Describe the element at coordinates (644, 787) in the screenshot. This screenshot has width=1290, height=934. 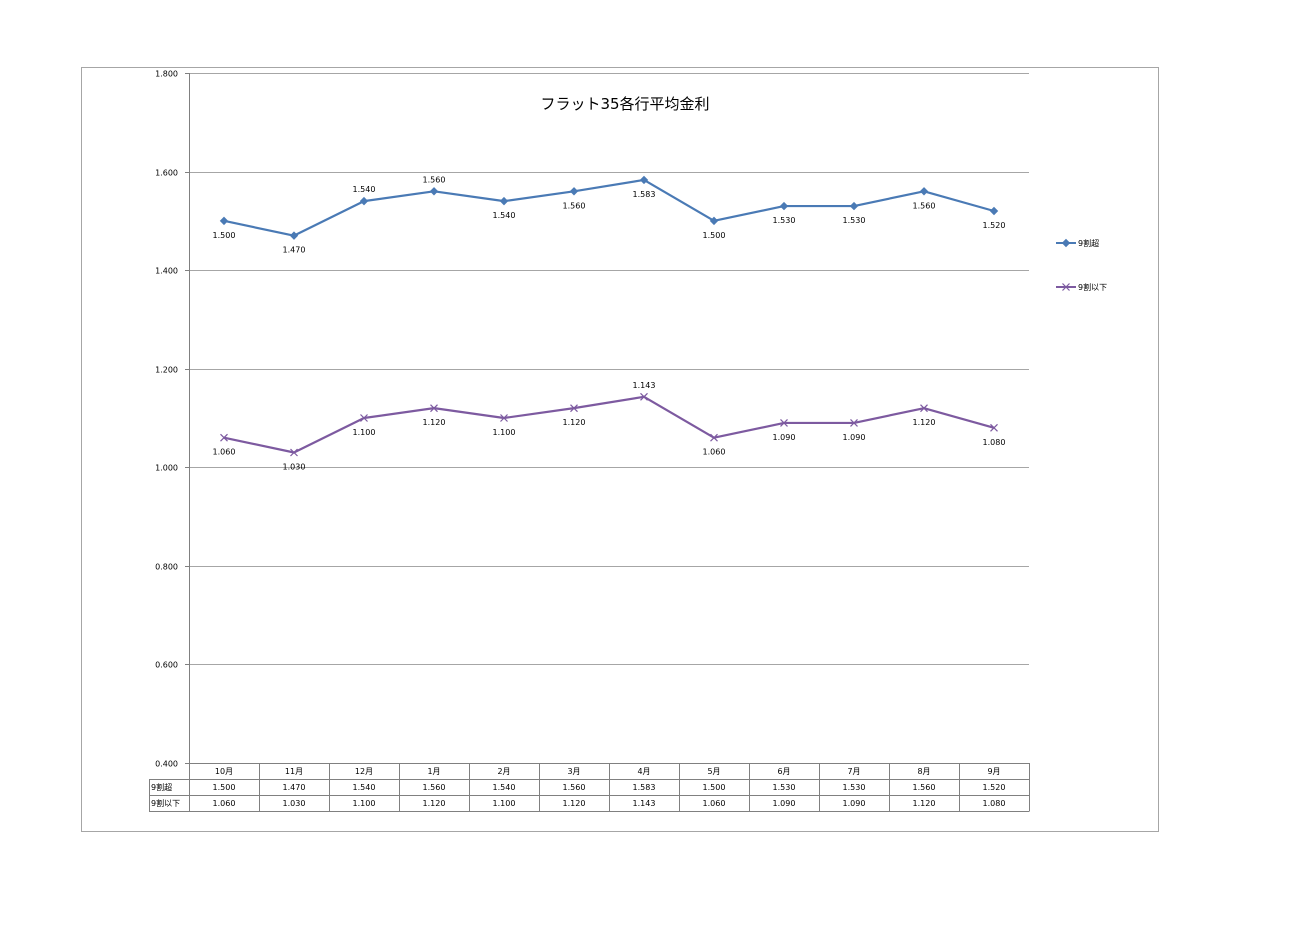
I see `table-cell: 1.583` at that location.